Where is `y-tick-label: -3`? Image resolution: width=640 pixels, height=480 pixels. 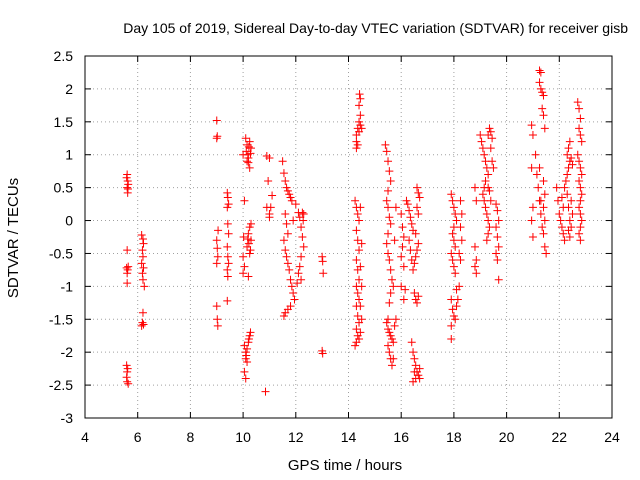
y-tick-label: -3 is located at coordinates (67, 418).